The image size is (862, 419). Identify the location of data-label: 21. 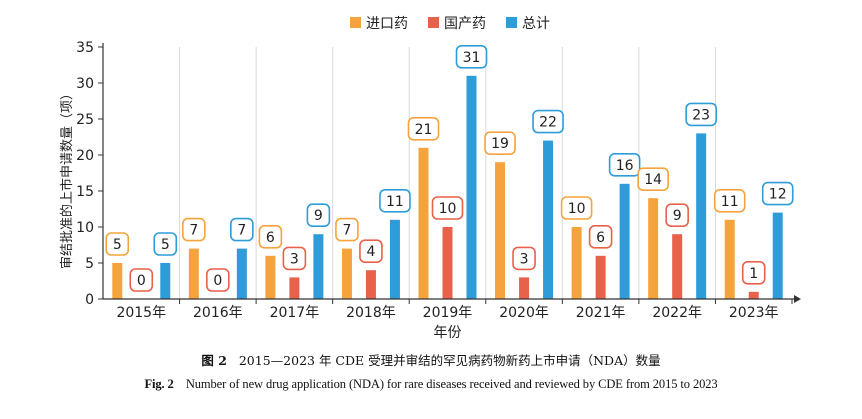
(424, 130).